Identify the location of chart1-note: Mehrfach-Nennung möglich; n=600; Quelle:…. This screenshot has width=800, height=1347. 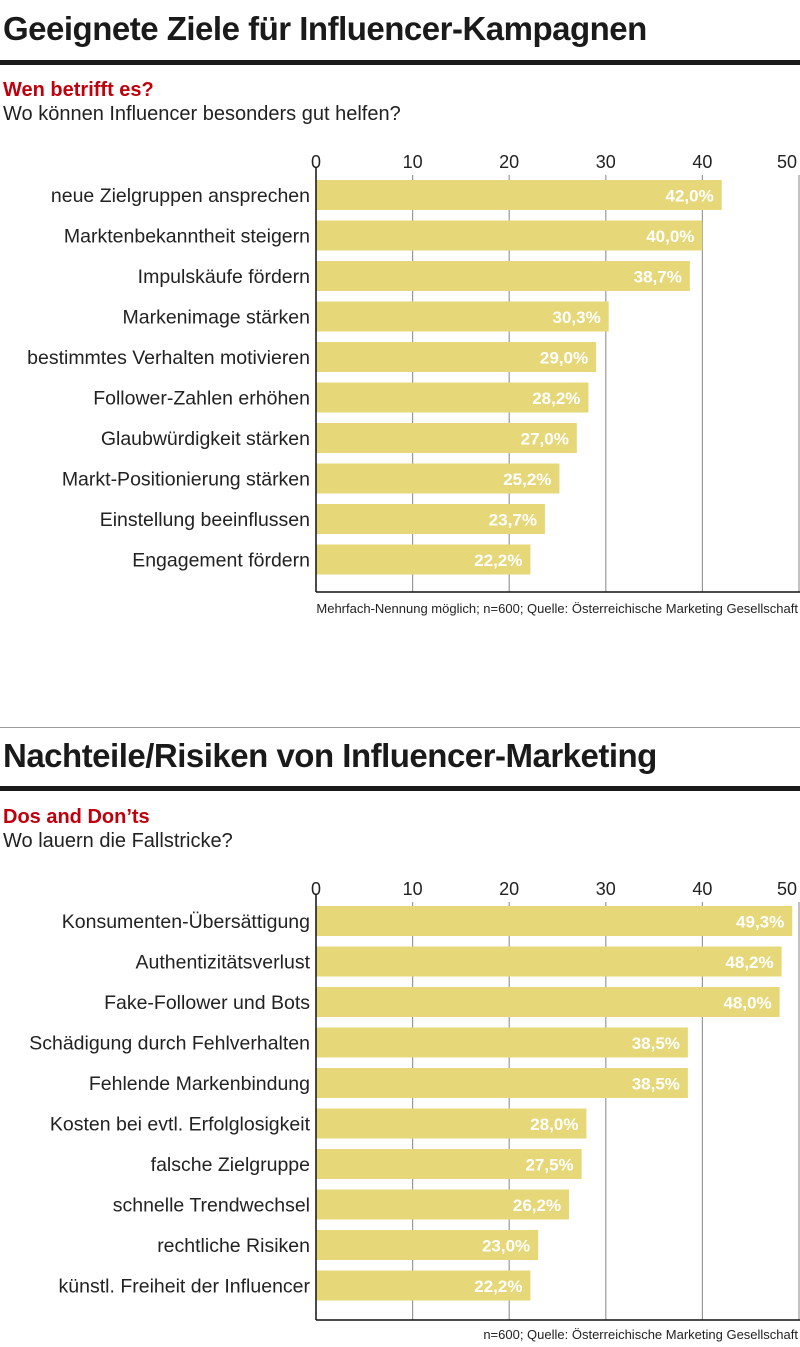
(557, 608).